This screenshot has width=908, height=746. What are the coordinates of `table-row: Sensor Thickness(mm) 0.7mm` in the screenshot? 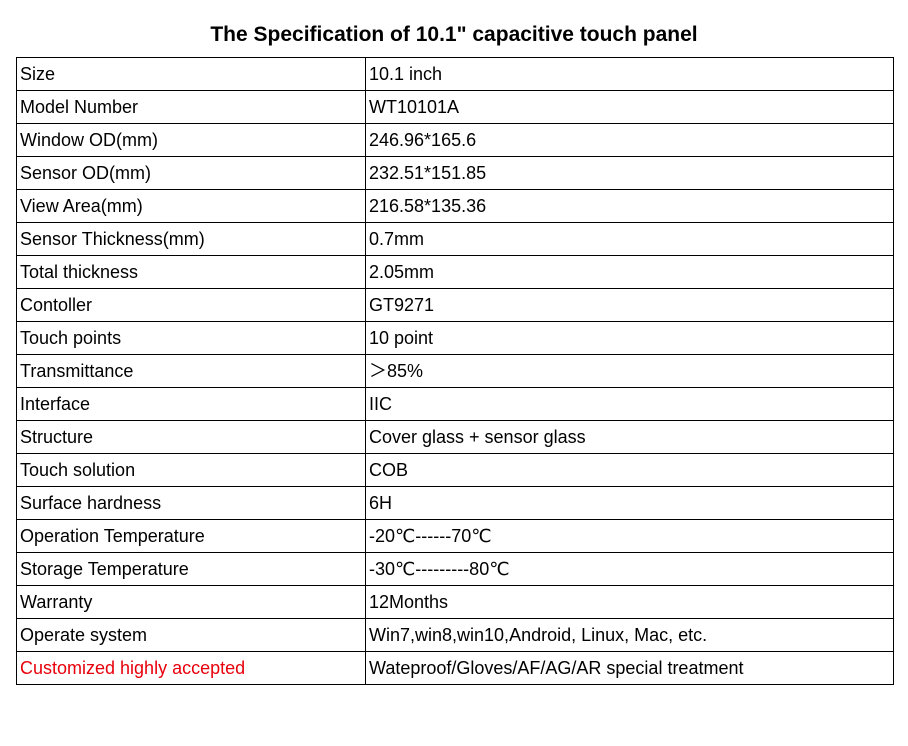 It's located at (455, 239).